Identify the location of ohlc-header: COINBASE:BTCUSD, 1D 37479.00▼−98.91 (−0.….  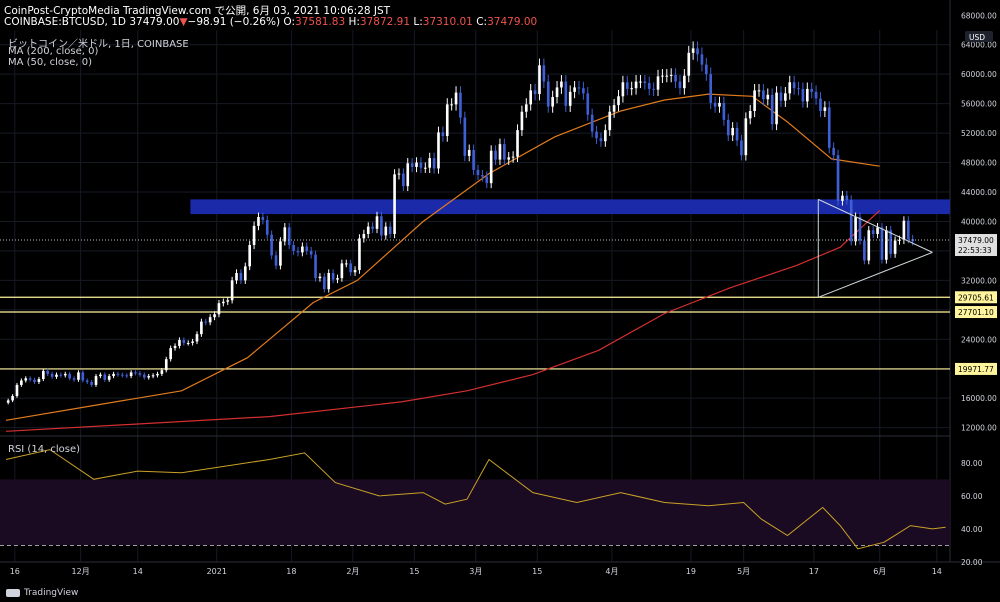
(270, 22).